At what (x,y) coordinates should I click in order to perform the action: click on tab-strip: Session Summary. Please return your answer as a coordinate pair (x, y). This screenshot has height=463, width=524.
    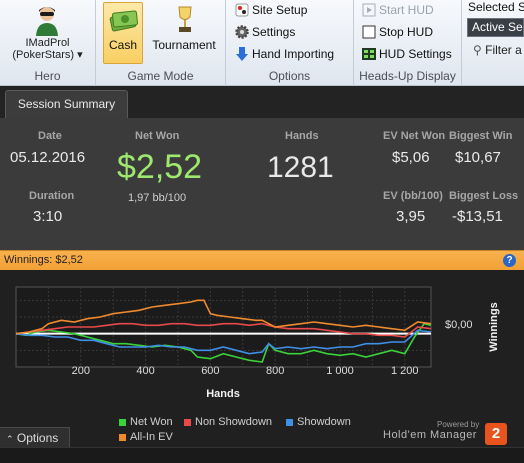
    Looking at the image, I should click on (262, 102).